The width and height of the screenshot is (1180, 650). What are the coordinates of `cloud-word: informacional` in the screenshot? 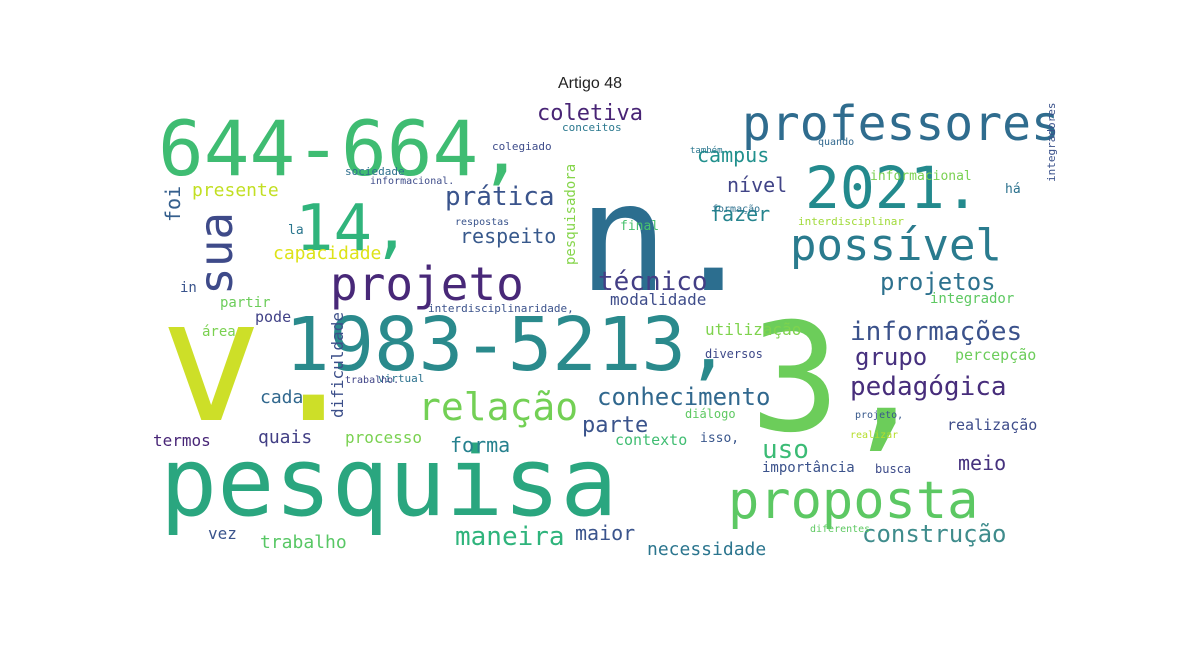 It's located at (921, 176).